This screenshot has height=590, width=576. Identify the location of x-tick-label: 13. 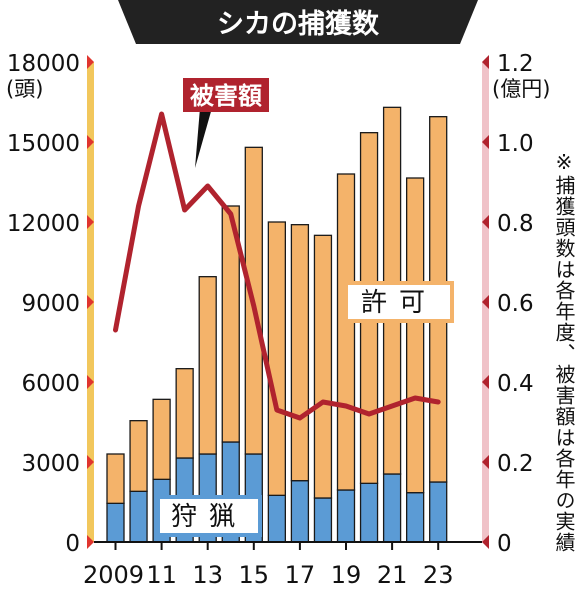
(207, 575).